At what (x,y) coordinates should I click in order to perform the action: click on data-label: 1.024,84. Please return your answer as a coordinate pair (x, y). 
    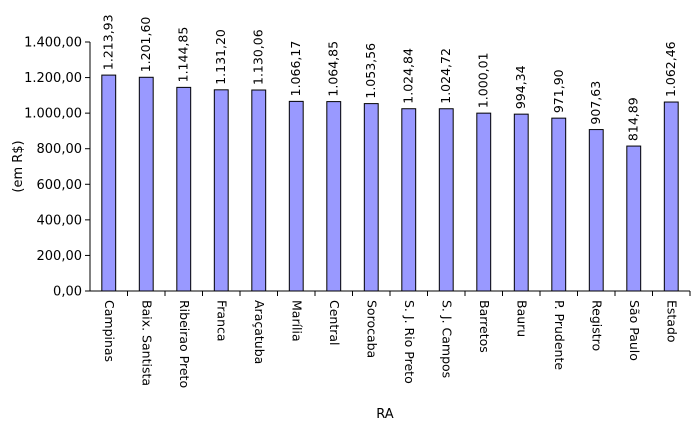
    Looking at the image, I should click on (408, 76).